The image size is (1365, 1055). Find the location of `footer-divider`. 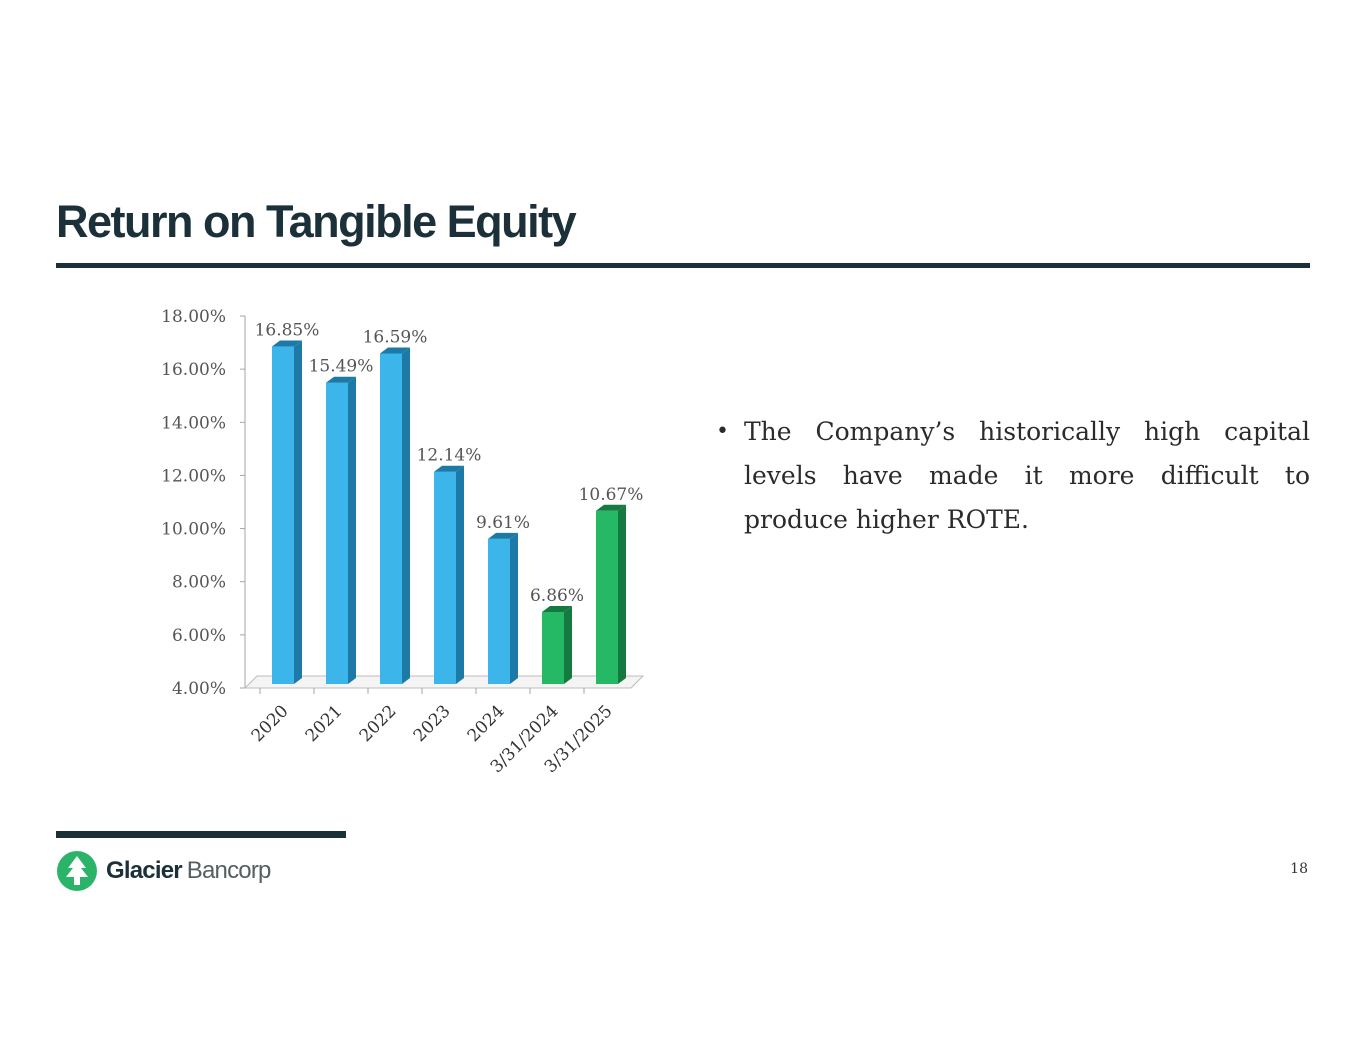

footer-divider is located at coordinates (201, 834).